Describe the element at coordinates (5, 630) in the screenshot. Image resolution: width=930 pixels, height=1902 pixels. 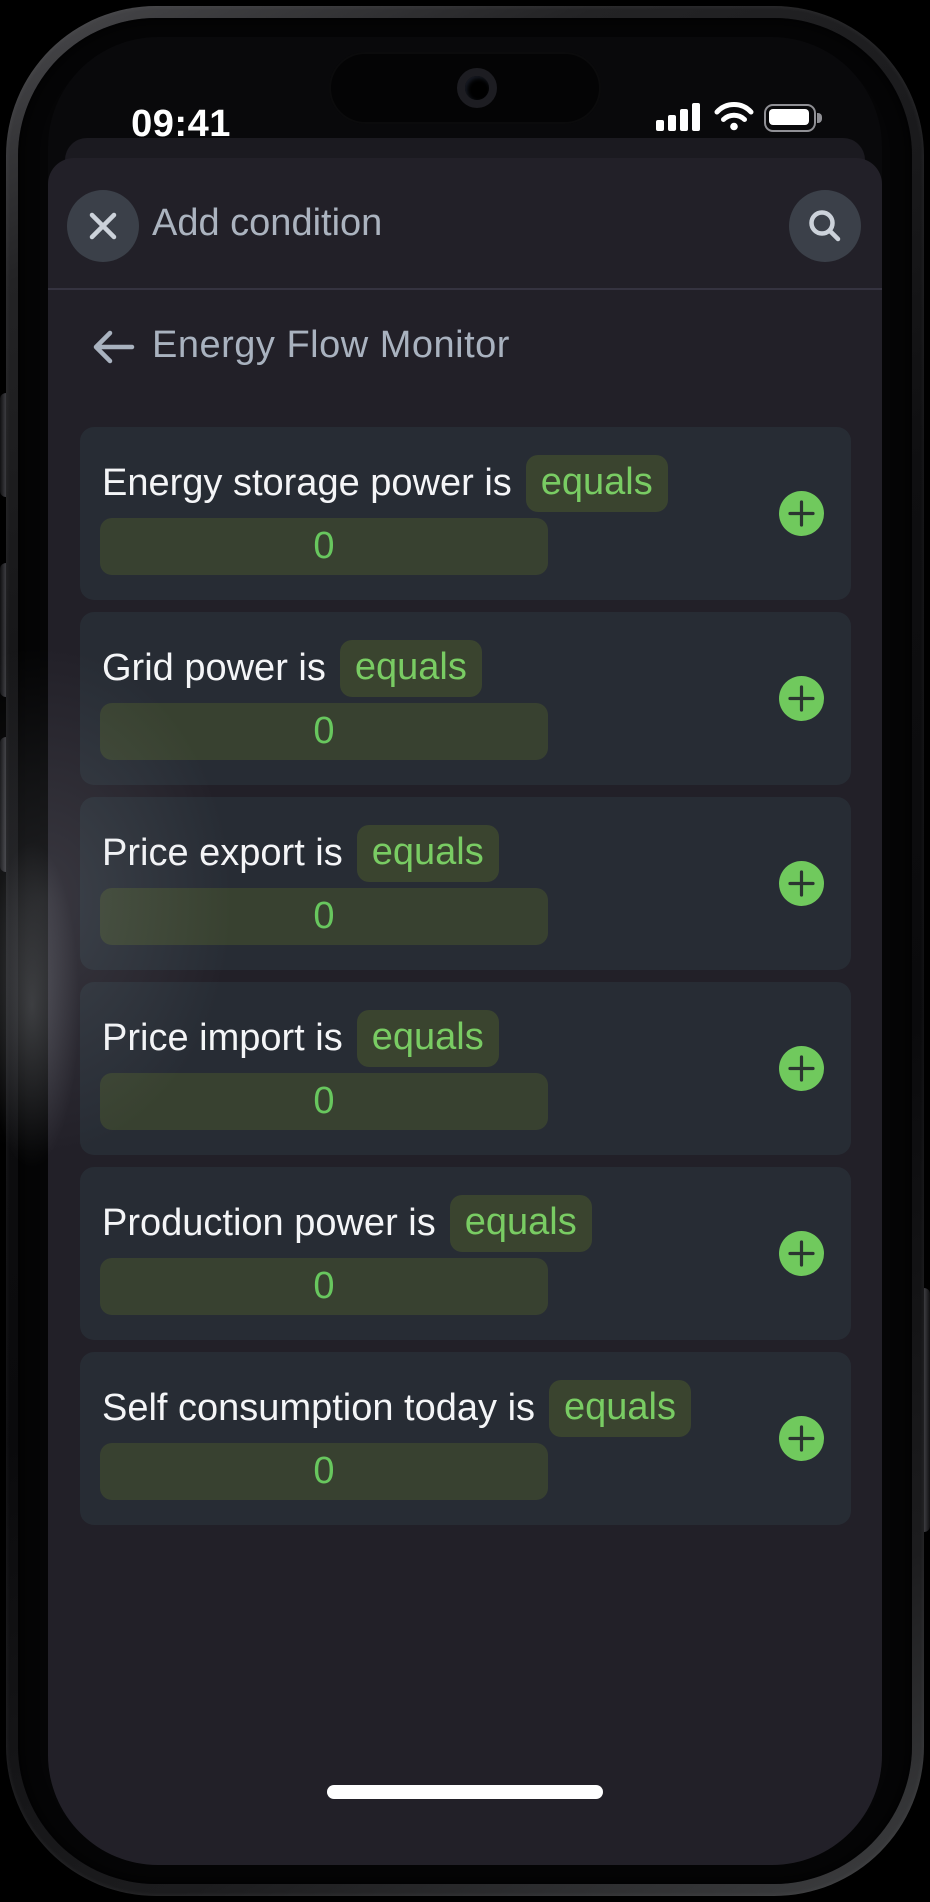
I see `volume-up-button` at that location.